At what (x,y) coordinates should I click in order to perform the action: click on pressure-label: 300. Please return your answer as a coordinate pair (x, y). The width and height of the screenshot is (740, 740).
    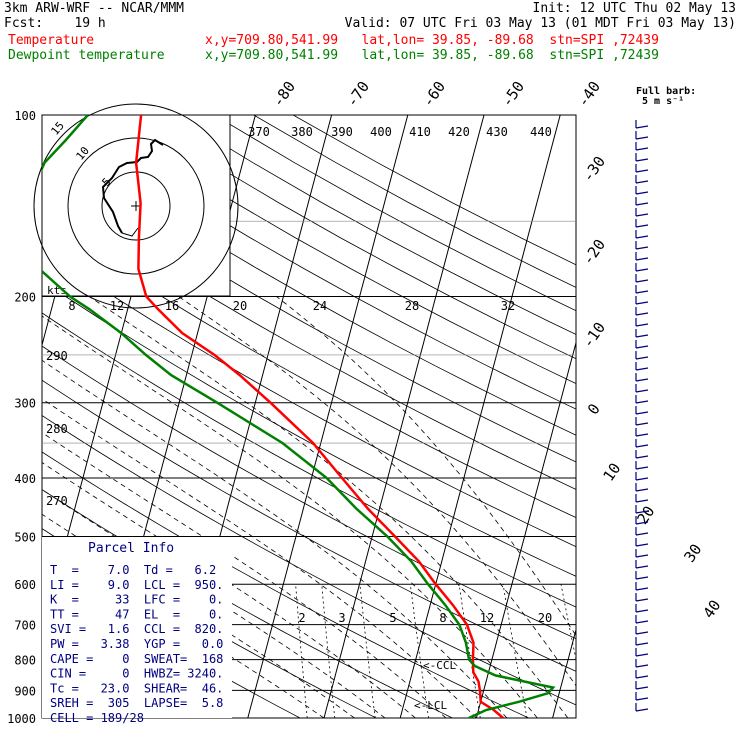
    Looking at the image, I should click on (25, 404).